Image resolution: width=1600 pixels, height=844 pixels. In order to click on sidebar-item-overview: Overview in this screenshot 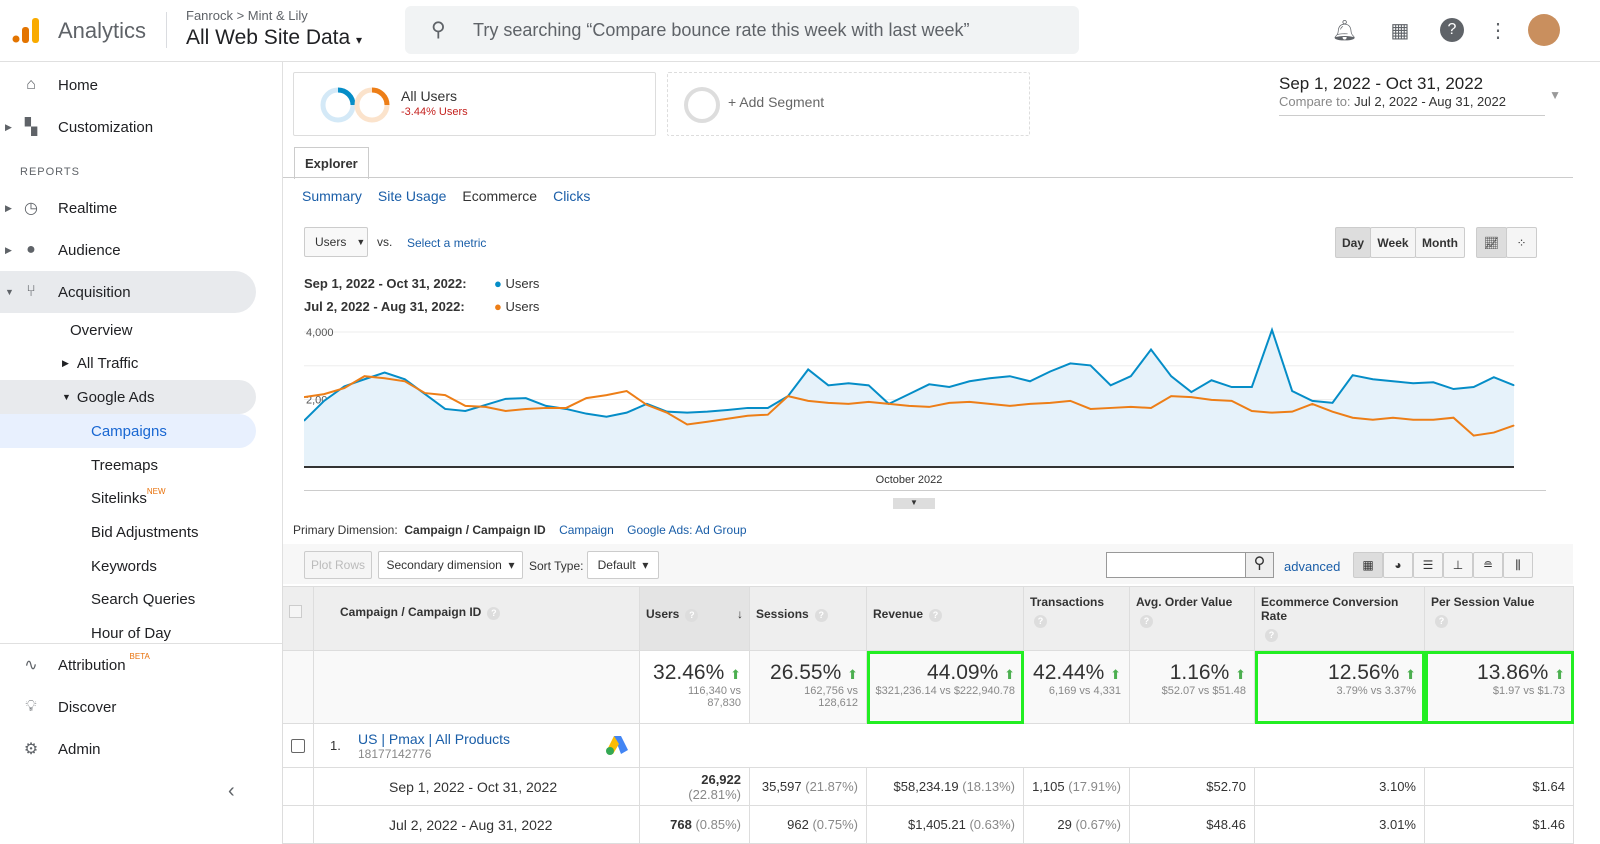, I will do `click(101, 330)`.